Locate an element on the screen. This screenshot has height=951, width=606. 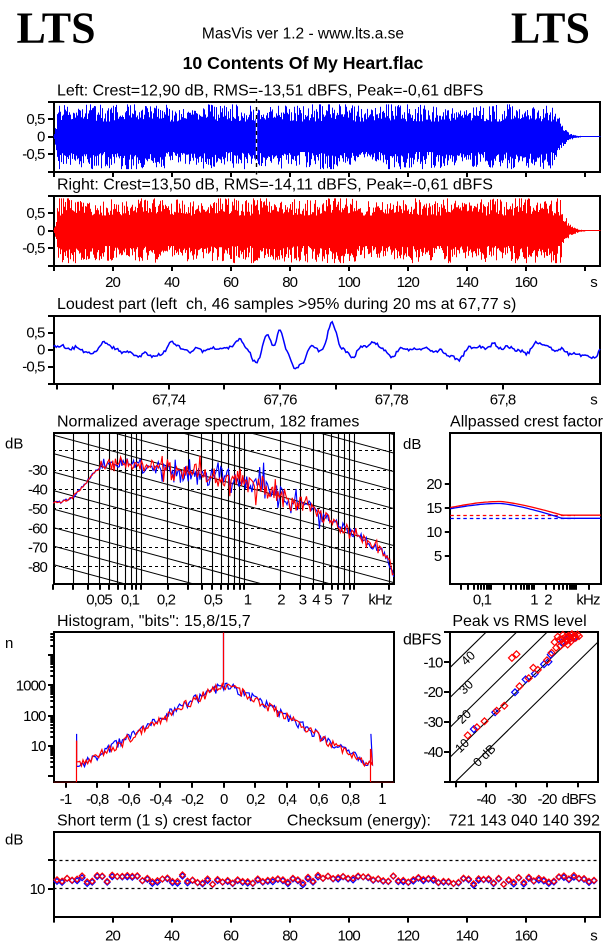
svg-text: -70 is located at coordinates (38, 548).